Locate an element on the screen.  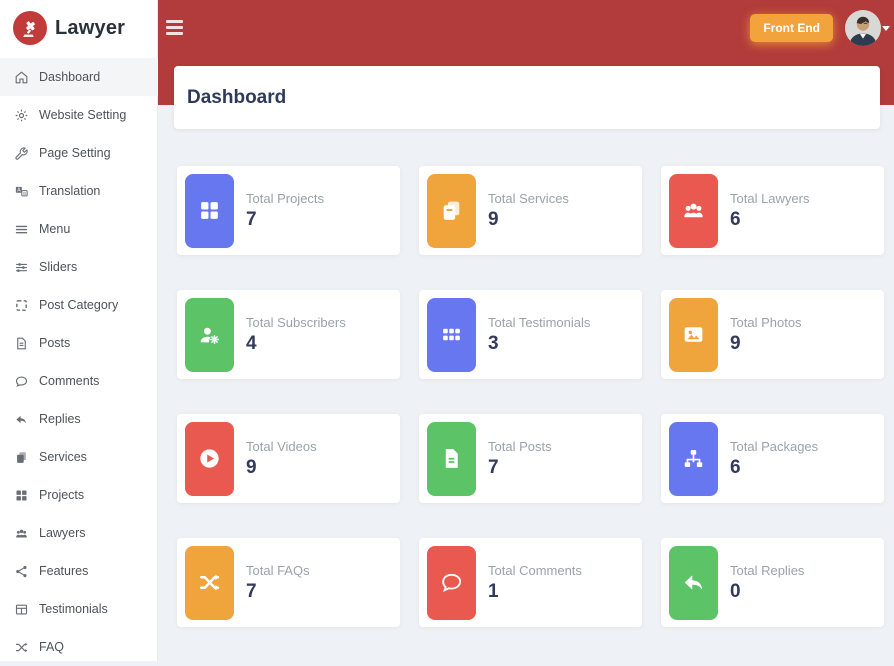
sidebar-item-dashboard: Dashboard is located at coordinates (79, 77).